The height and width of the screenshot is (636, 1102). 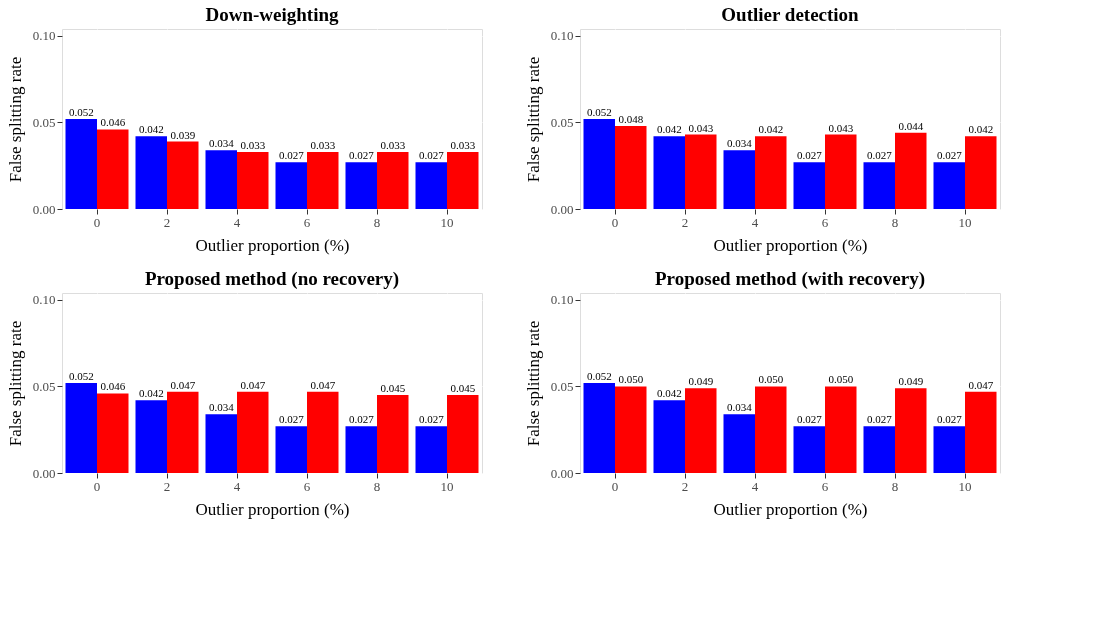 I want to click on chart-title: Down-weighting, so click(x=272, y=14).